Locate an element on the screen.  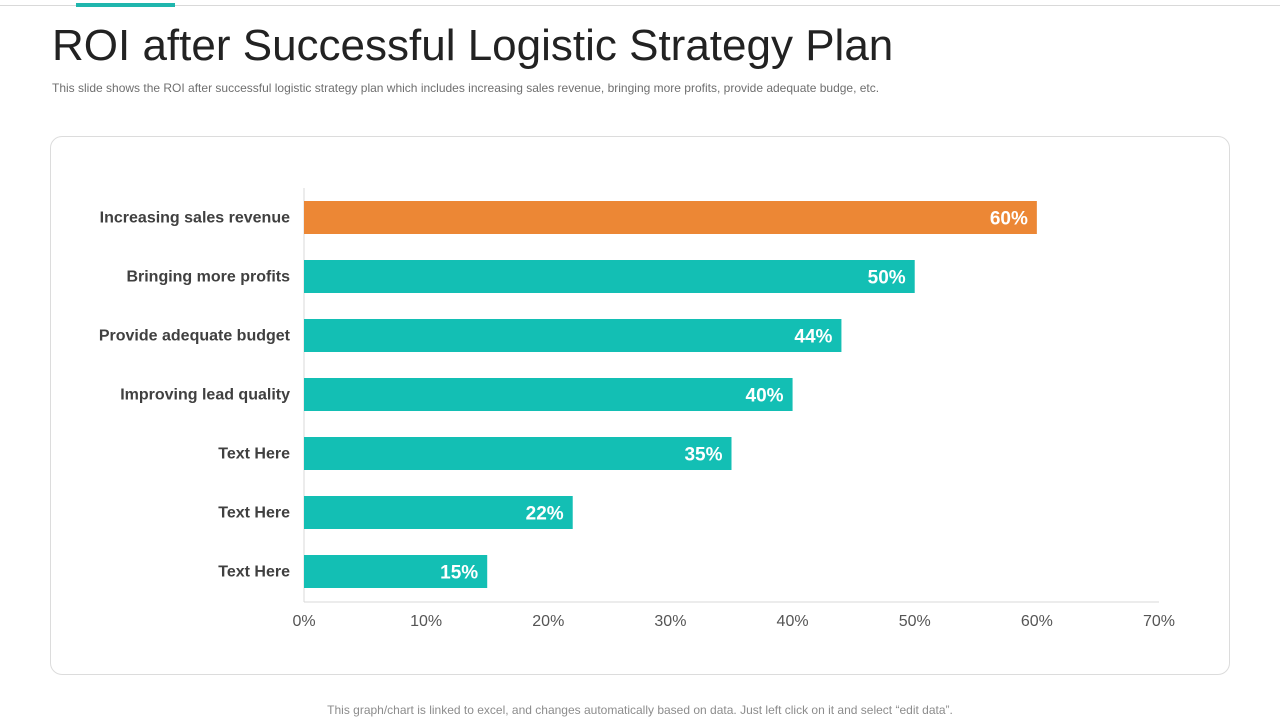
category-label: Improving lead quality is located at coordinates (205, 395).